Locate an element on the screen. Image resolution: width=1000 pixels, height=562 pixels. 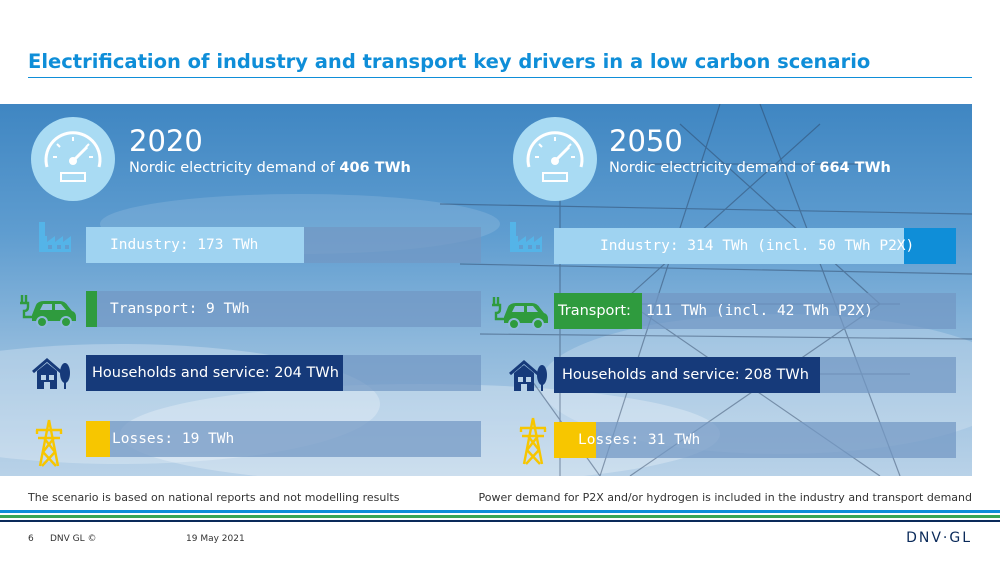
footer-rule-blue is located at coordinates (500, 511).